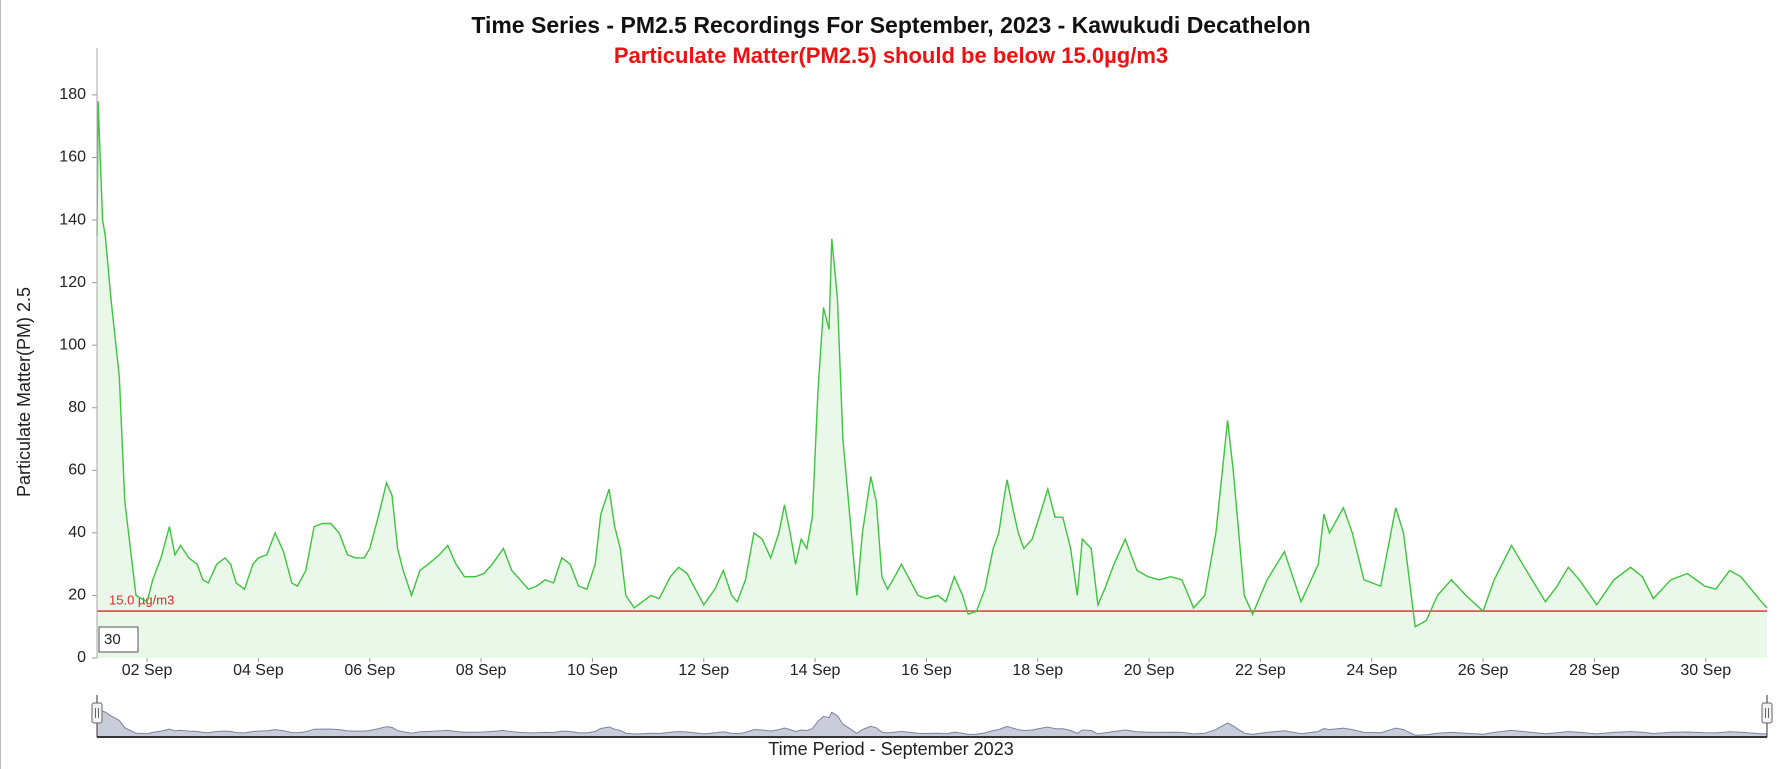  What do you see at coordinates (81, 657) in the screenshot?
I see `y-tick-label: 0` at bounding box center [81, 657].